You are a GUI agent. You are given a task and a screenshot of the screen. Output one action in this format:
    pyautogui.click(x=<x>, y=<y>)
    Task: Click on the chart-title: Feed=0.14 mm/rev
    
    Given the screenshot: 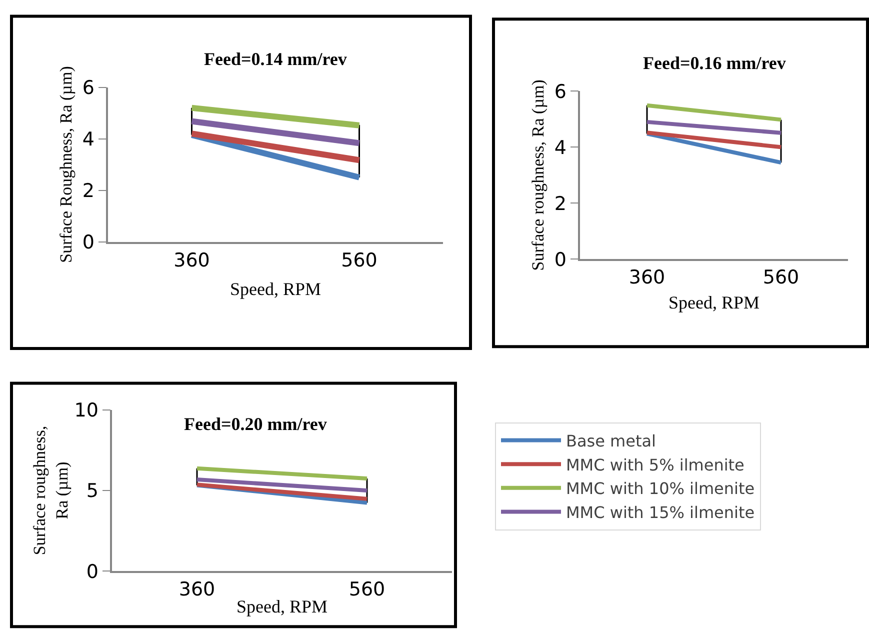 What is the action you would take?
    pyautogui.click(x=275, y=59)
    